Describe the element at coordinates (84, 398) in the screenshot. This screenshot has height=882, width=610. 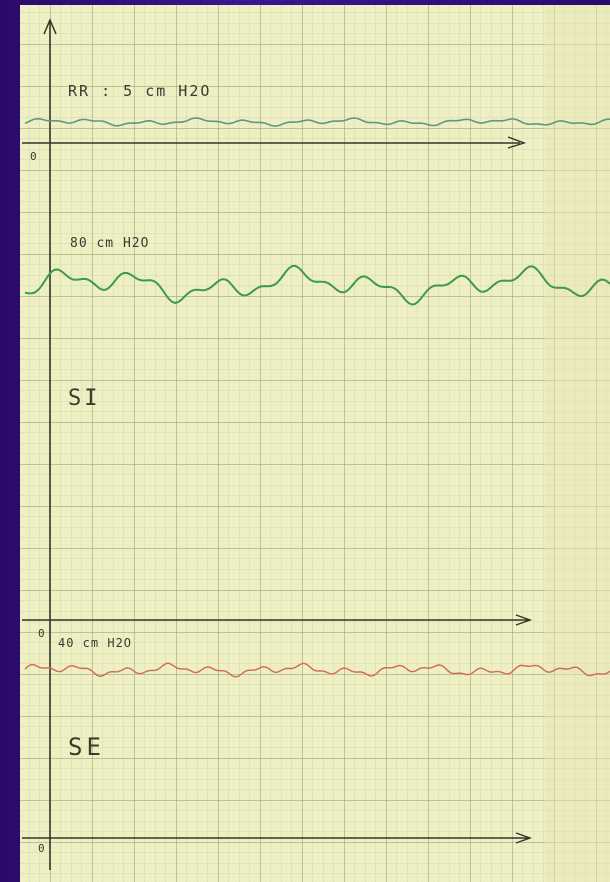
I see `trace-name: SI` at that location.